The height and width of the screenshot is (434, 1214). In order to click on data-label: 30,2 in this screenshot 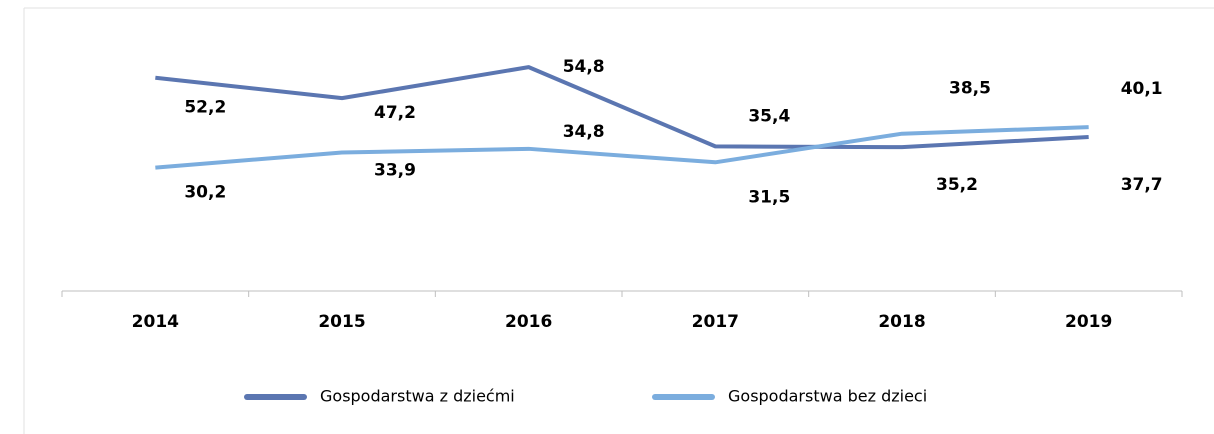, I will do `click(205, 193)`.